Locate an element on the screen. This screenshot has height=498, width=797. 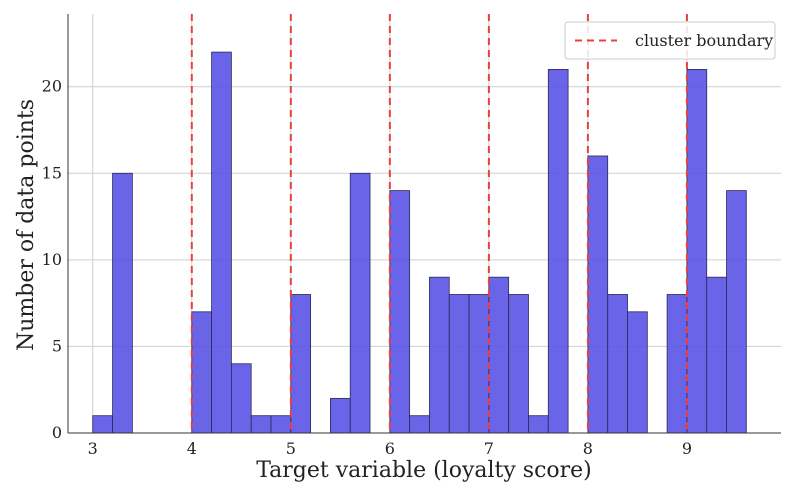
legend: cluster boundary is located at coordinates (670, 40).